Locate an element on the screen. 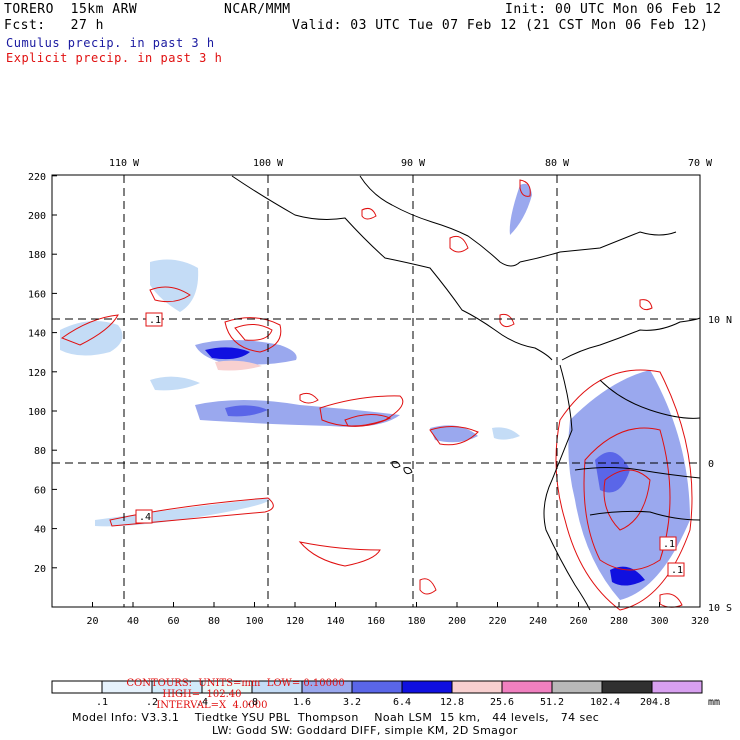 The width and height of the screenshot is (740, 740). cumulus-core-center is located at coordinates (246, 411).